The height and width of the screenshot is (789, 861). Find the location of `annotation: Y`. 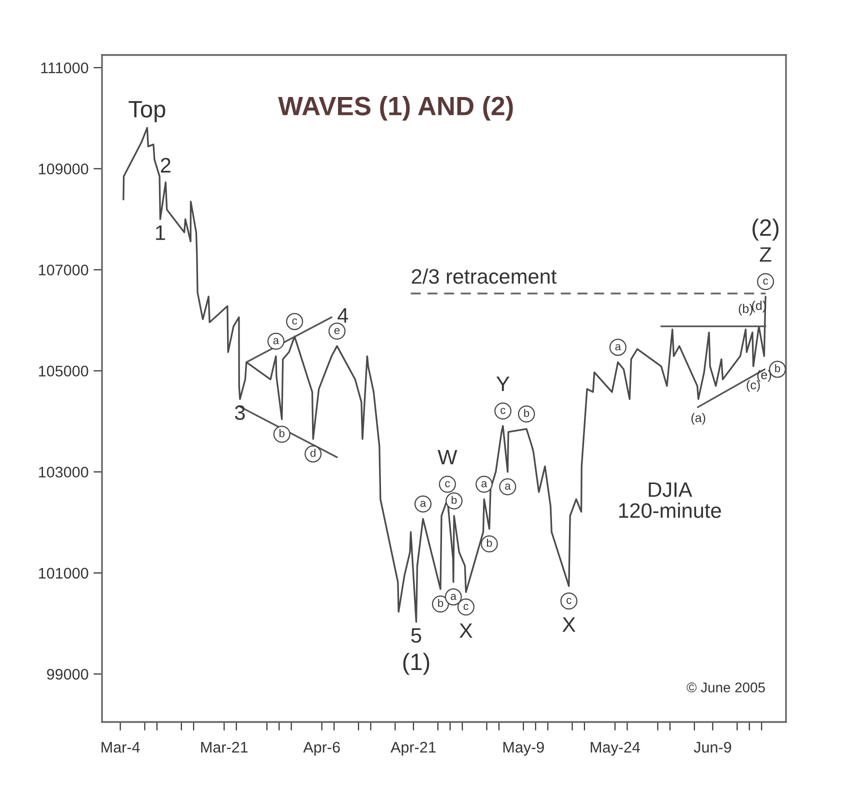

annotation: Y is located at coordinates (503, 384).